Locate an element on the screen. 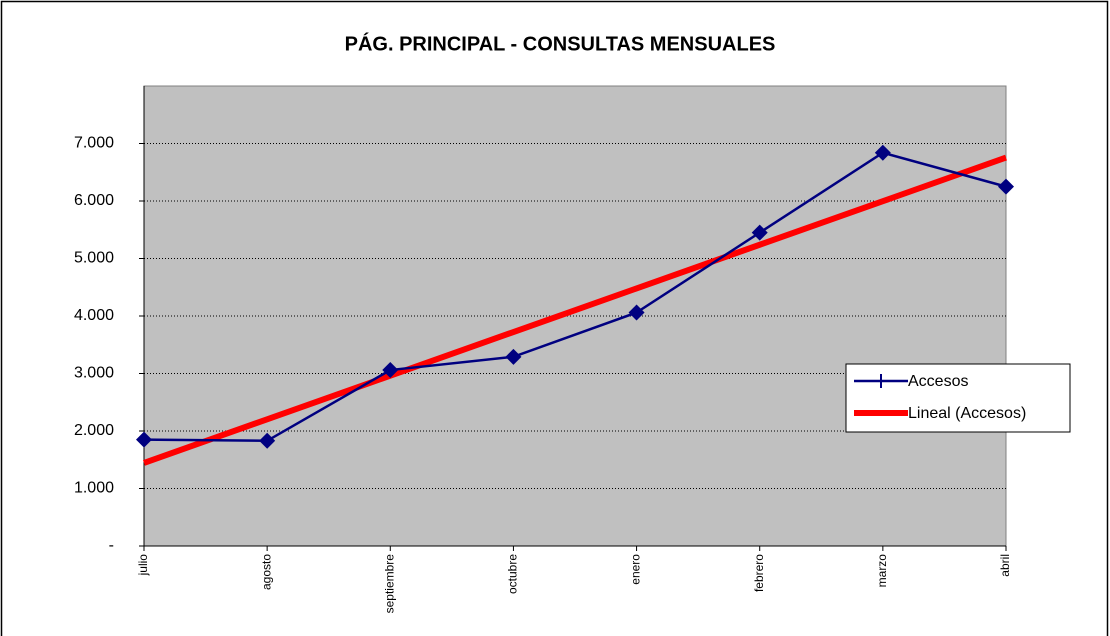 This screenshot has width=1110, height=636. x-tick-label: febrero is located at coordinates (759, 573).